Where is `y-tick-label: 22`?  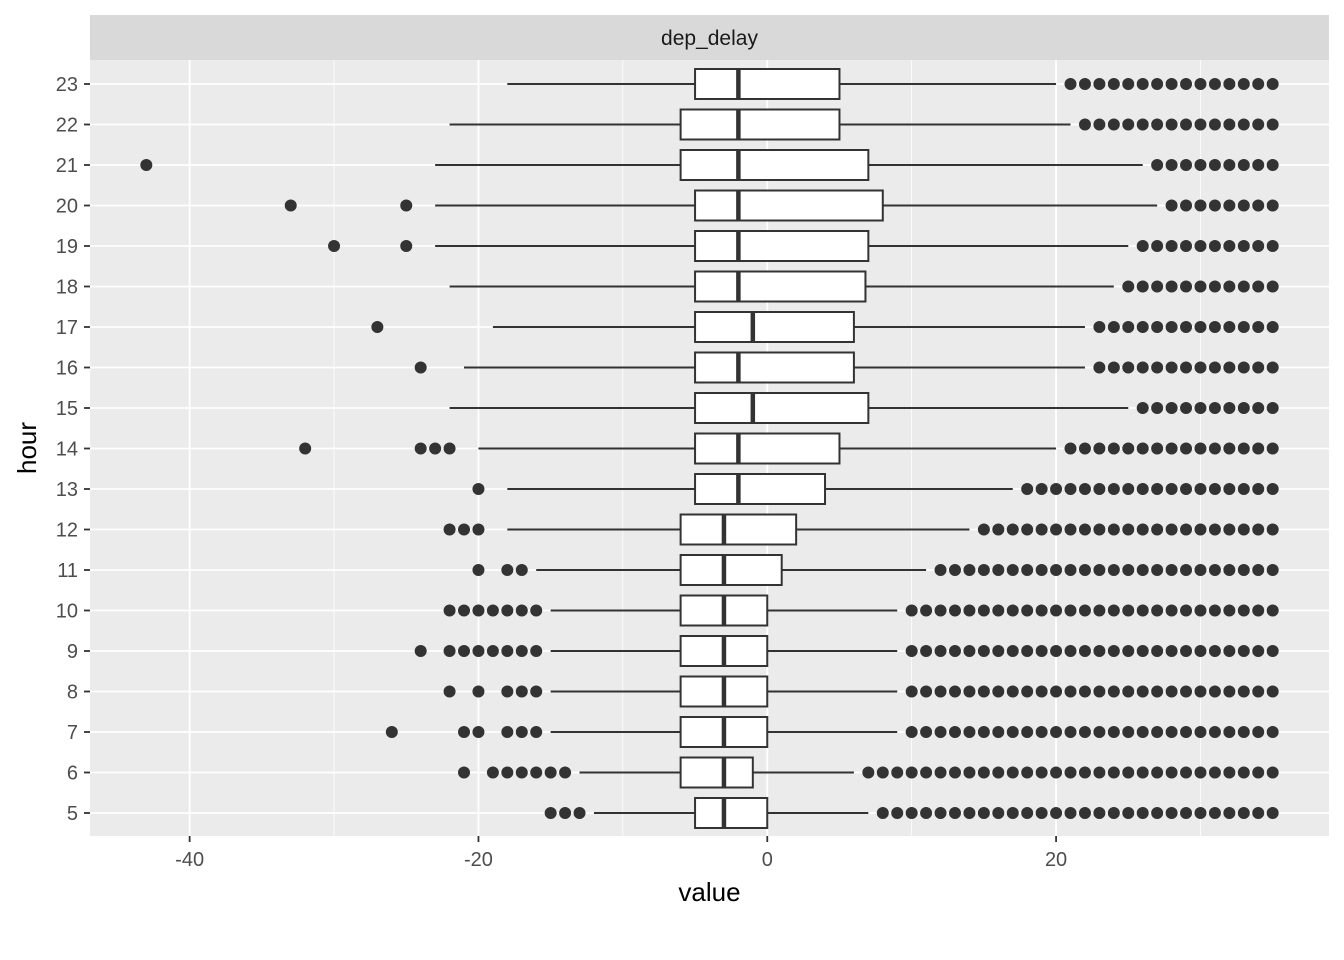
y-tick-label: 22 is located at coordinates (67, 126).